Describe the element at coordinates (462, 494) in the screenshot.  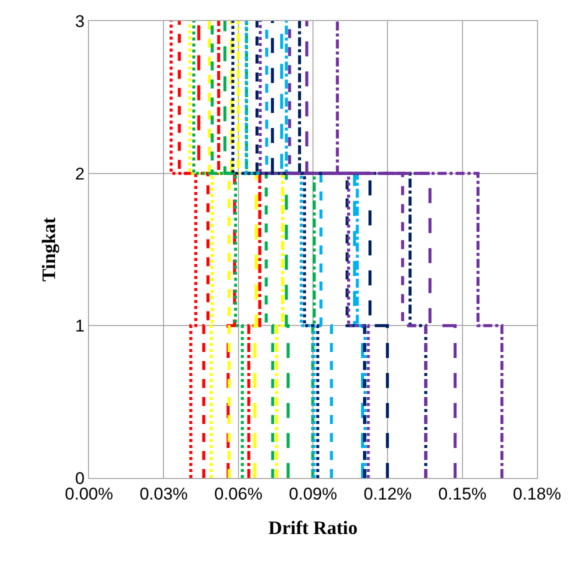
I see `x-tick-label: 0.15%` at that location.